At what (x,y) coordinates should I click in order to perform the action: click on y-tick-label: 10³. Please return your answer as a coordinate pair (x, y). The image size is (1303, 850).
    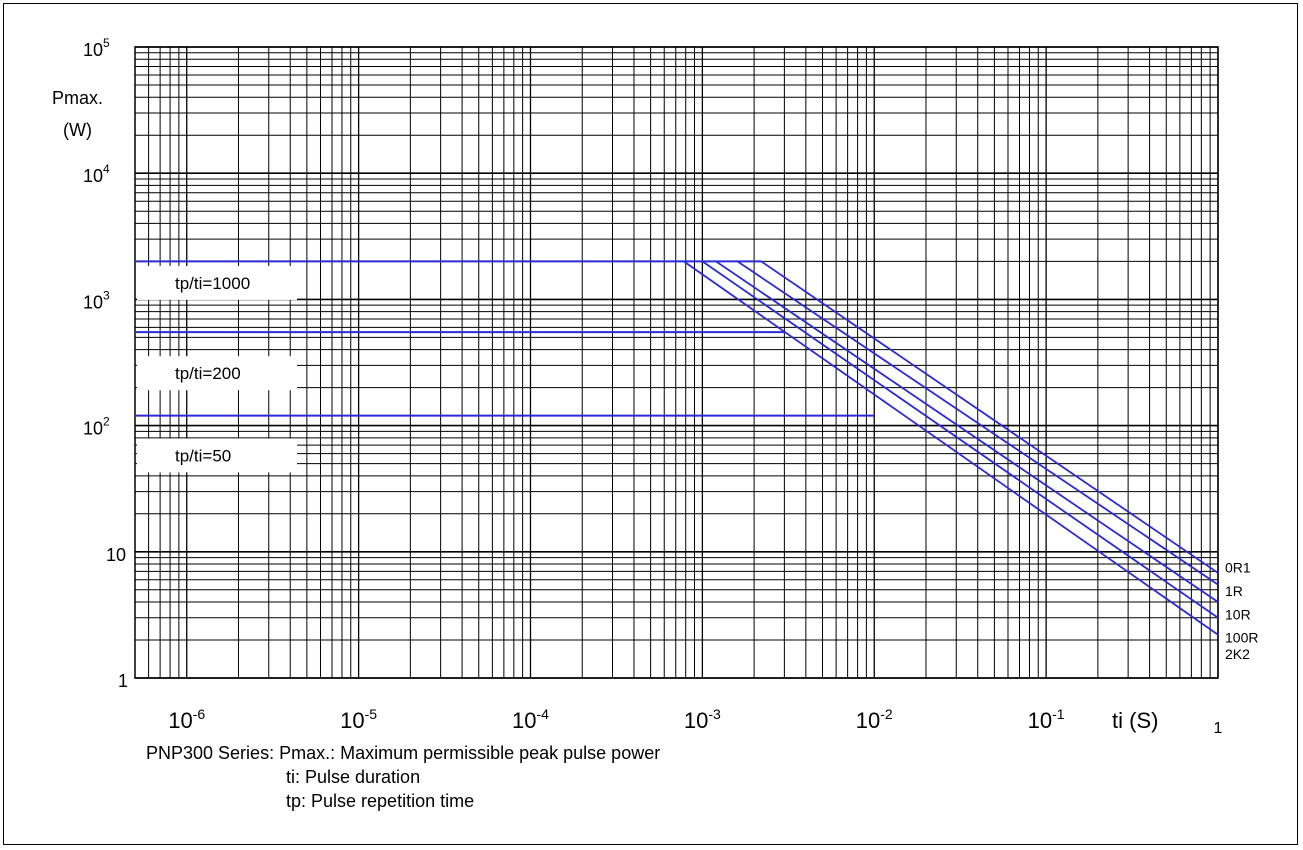
    Looking at the image, I should click on (96, 300).